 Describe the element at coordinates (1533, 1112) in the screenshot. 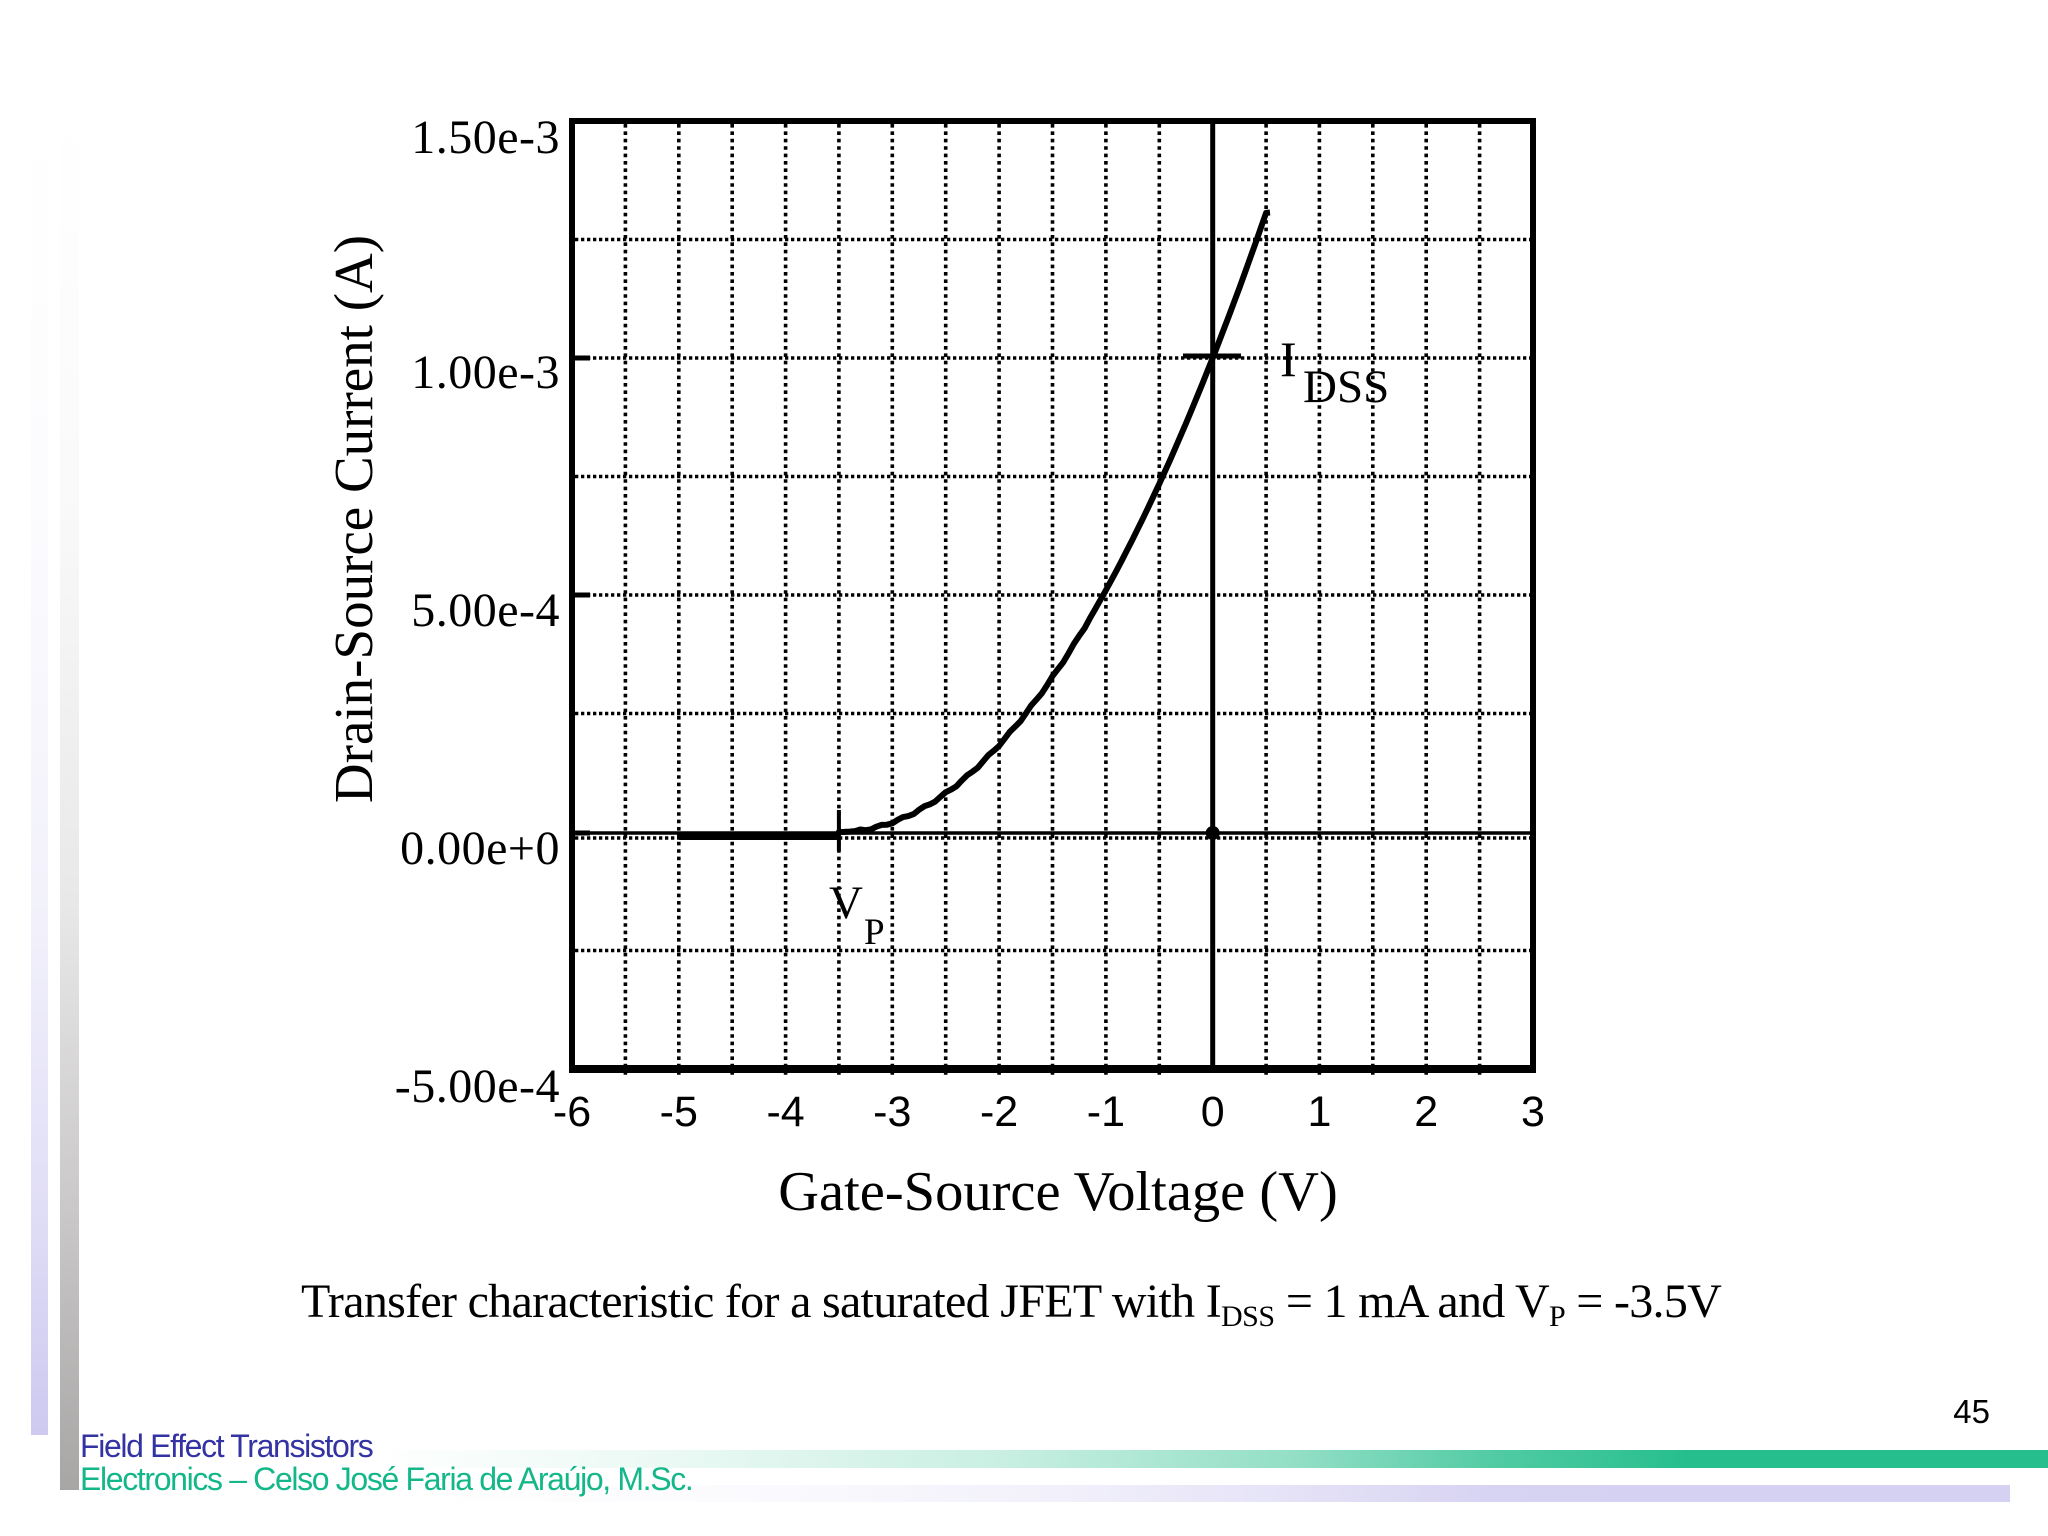

I see `svg-text: 3` at that location.